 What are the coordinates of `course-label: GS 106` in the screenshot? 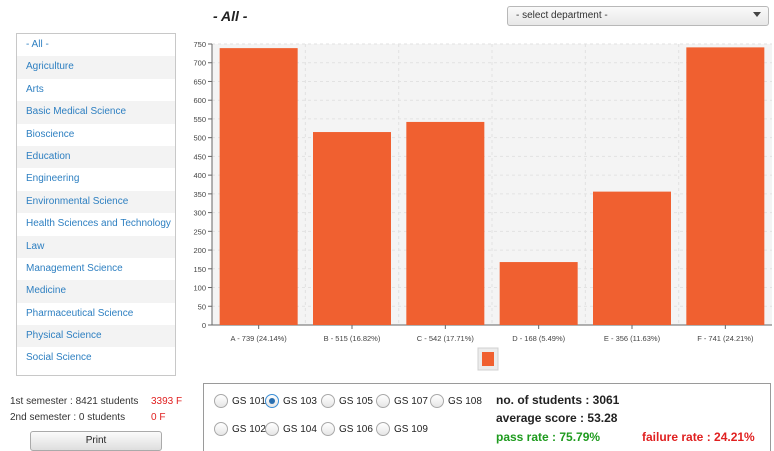 It's located at (356, 429).